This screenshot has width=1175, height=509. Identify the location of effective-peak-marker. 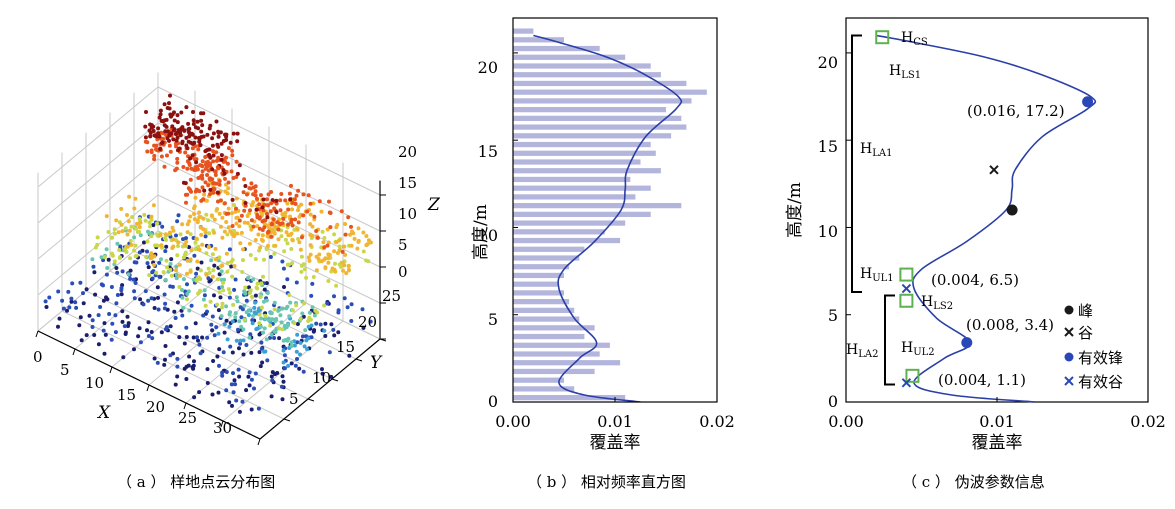
(1088, 102).